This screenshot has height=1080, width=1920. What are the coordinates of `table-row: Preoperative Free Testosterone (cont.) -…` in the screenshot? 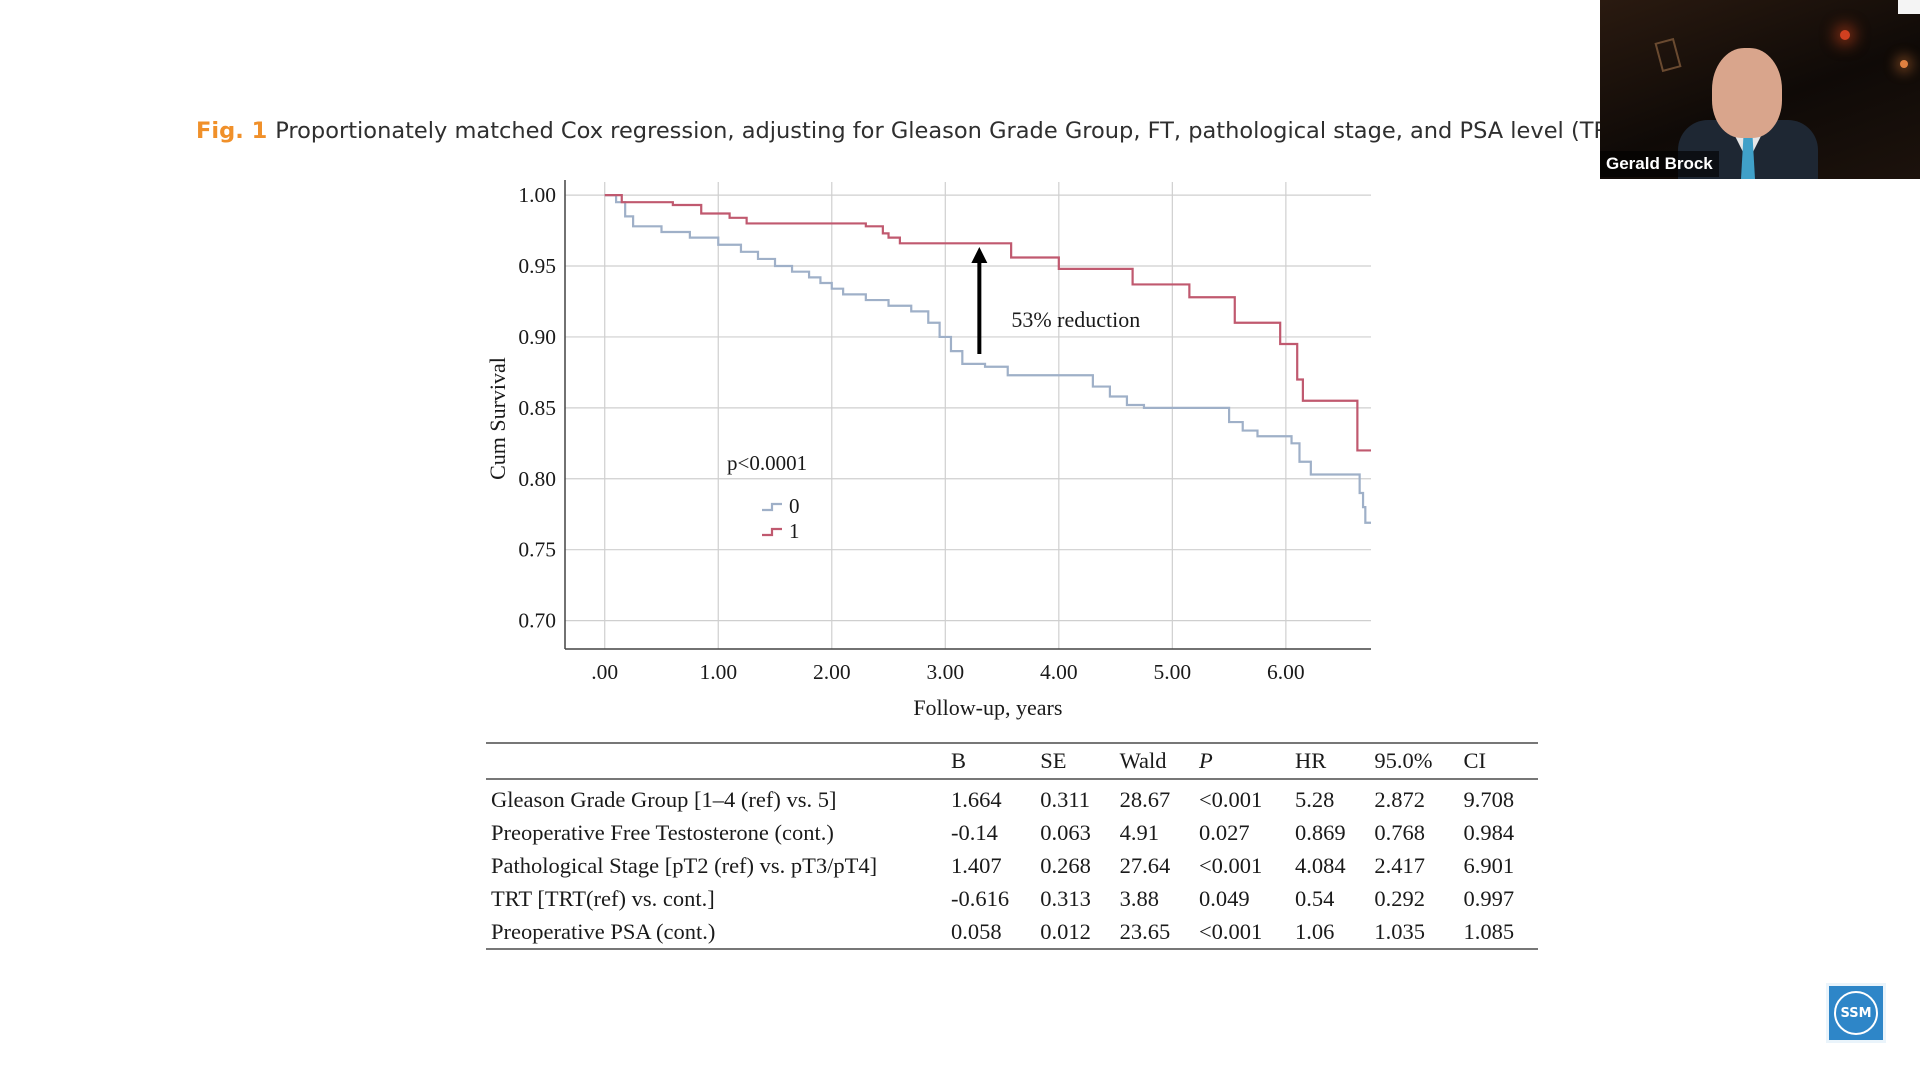 It's located at (1012, 832).